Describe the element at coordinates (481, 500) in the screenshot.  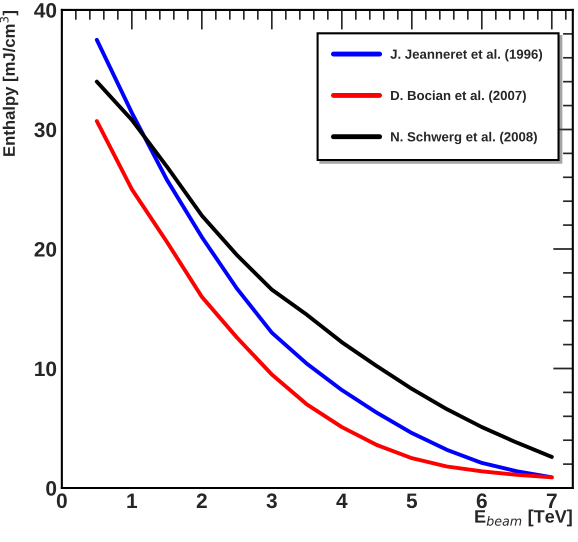
I see `x-tick-label: 6` at that location.